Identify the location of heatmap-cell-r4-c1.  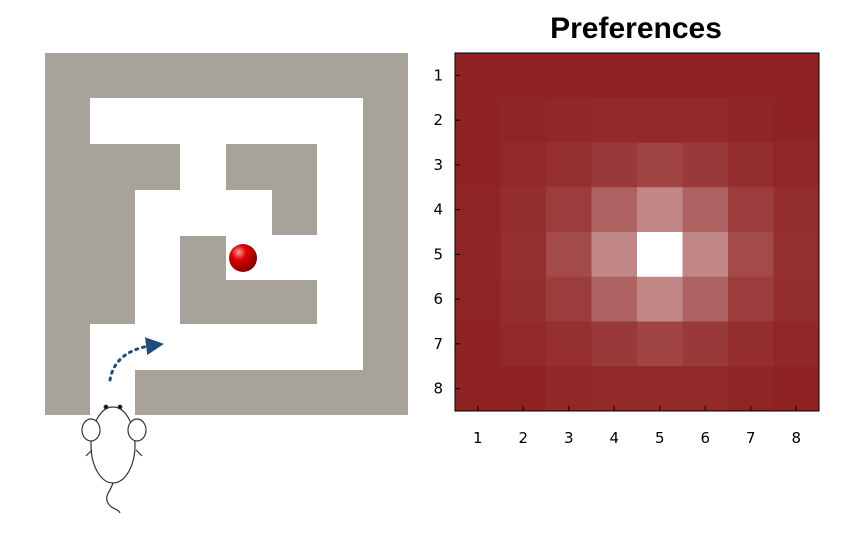
(478, 210).